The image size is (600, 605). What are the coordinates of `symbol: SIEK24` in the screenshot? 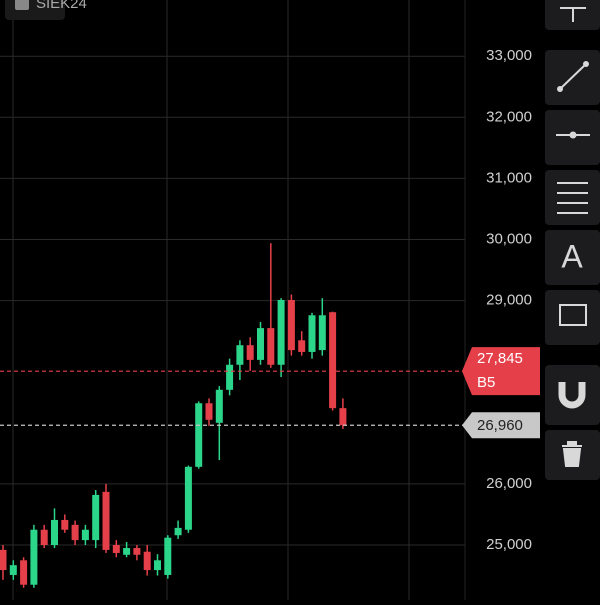 It's located at (61, 6).